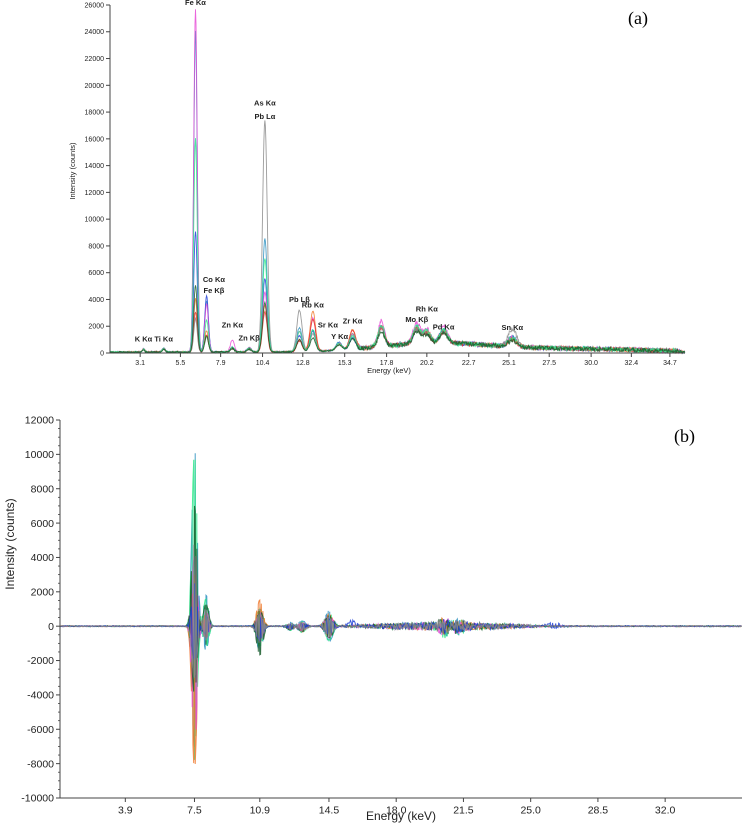 The width and height of the screenshot is (745, 831). I want to click on panel-b-y-tick-label: 10000, so click(39, 455).